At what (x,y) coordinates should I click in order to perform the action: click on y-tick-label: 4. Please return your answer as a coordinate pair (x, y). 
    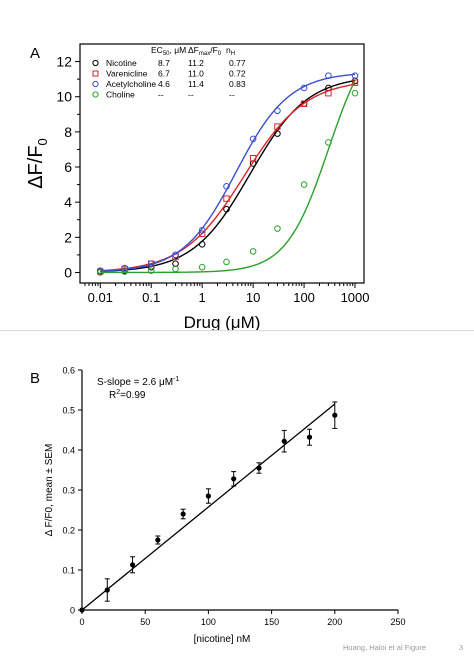
    Looking at the image, I should click on (68, 202).